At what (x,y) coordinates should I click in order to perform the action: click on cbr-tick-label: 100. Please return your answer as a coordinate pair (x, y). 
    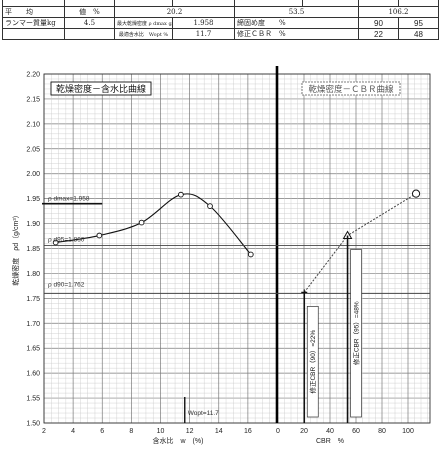
    Looking at the image, I should click on (408, 431).